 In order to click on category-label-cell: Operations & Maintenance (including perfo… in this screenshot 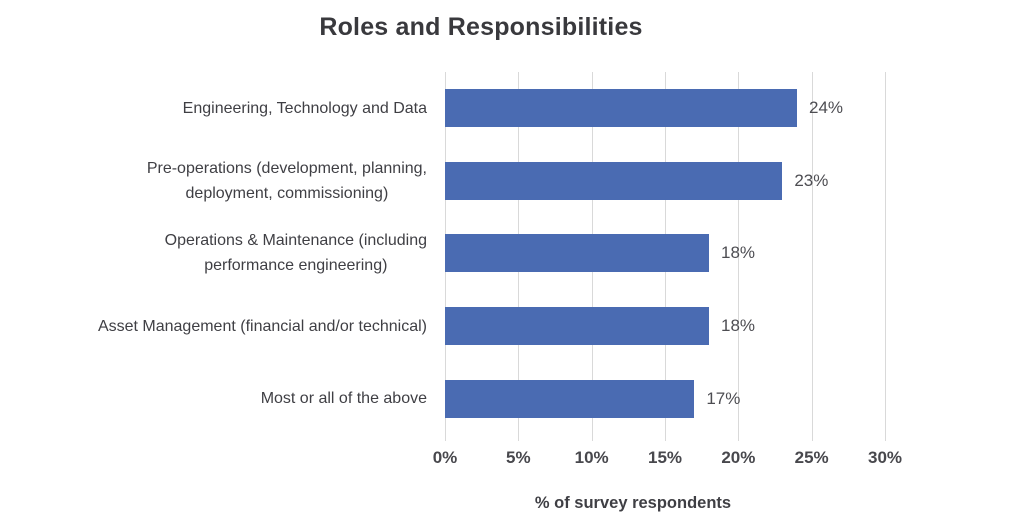, I will do `click(222, 253)`.